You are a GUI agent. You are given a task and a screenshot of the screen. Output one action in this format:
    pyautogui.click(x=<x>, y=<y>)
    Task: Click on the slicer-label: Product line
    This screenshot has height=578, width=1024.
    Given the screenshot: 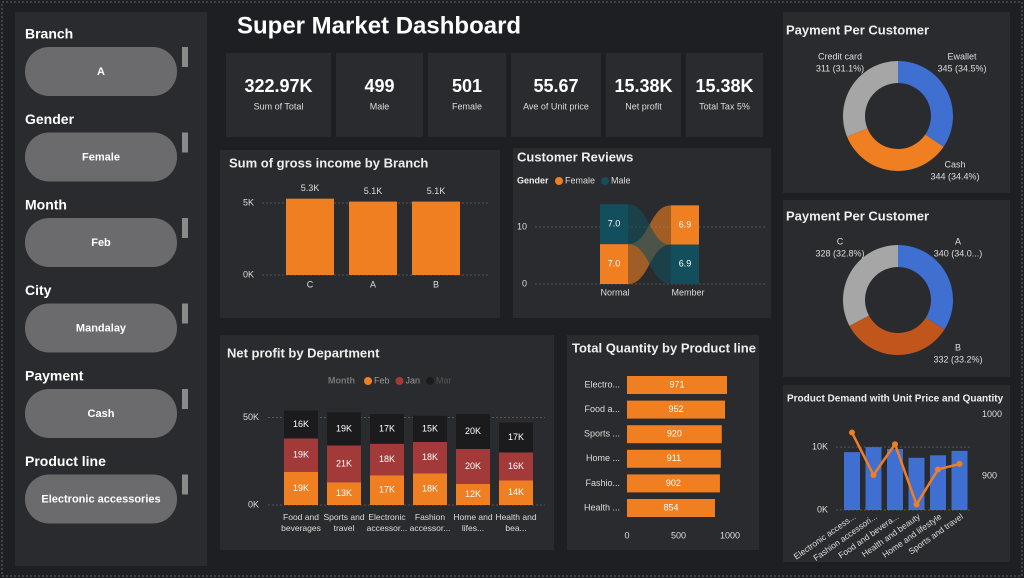 What is the action you would take?
    pyautogui.click(x=65, y=461)
    